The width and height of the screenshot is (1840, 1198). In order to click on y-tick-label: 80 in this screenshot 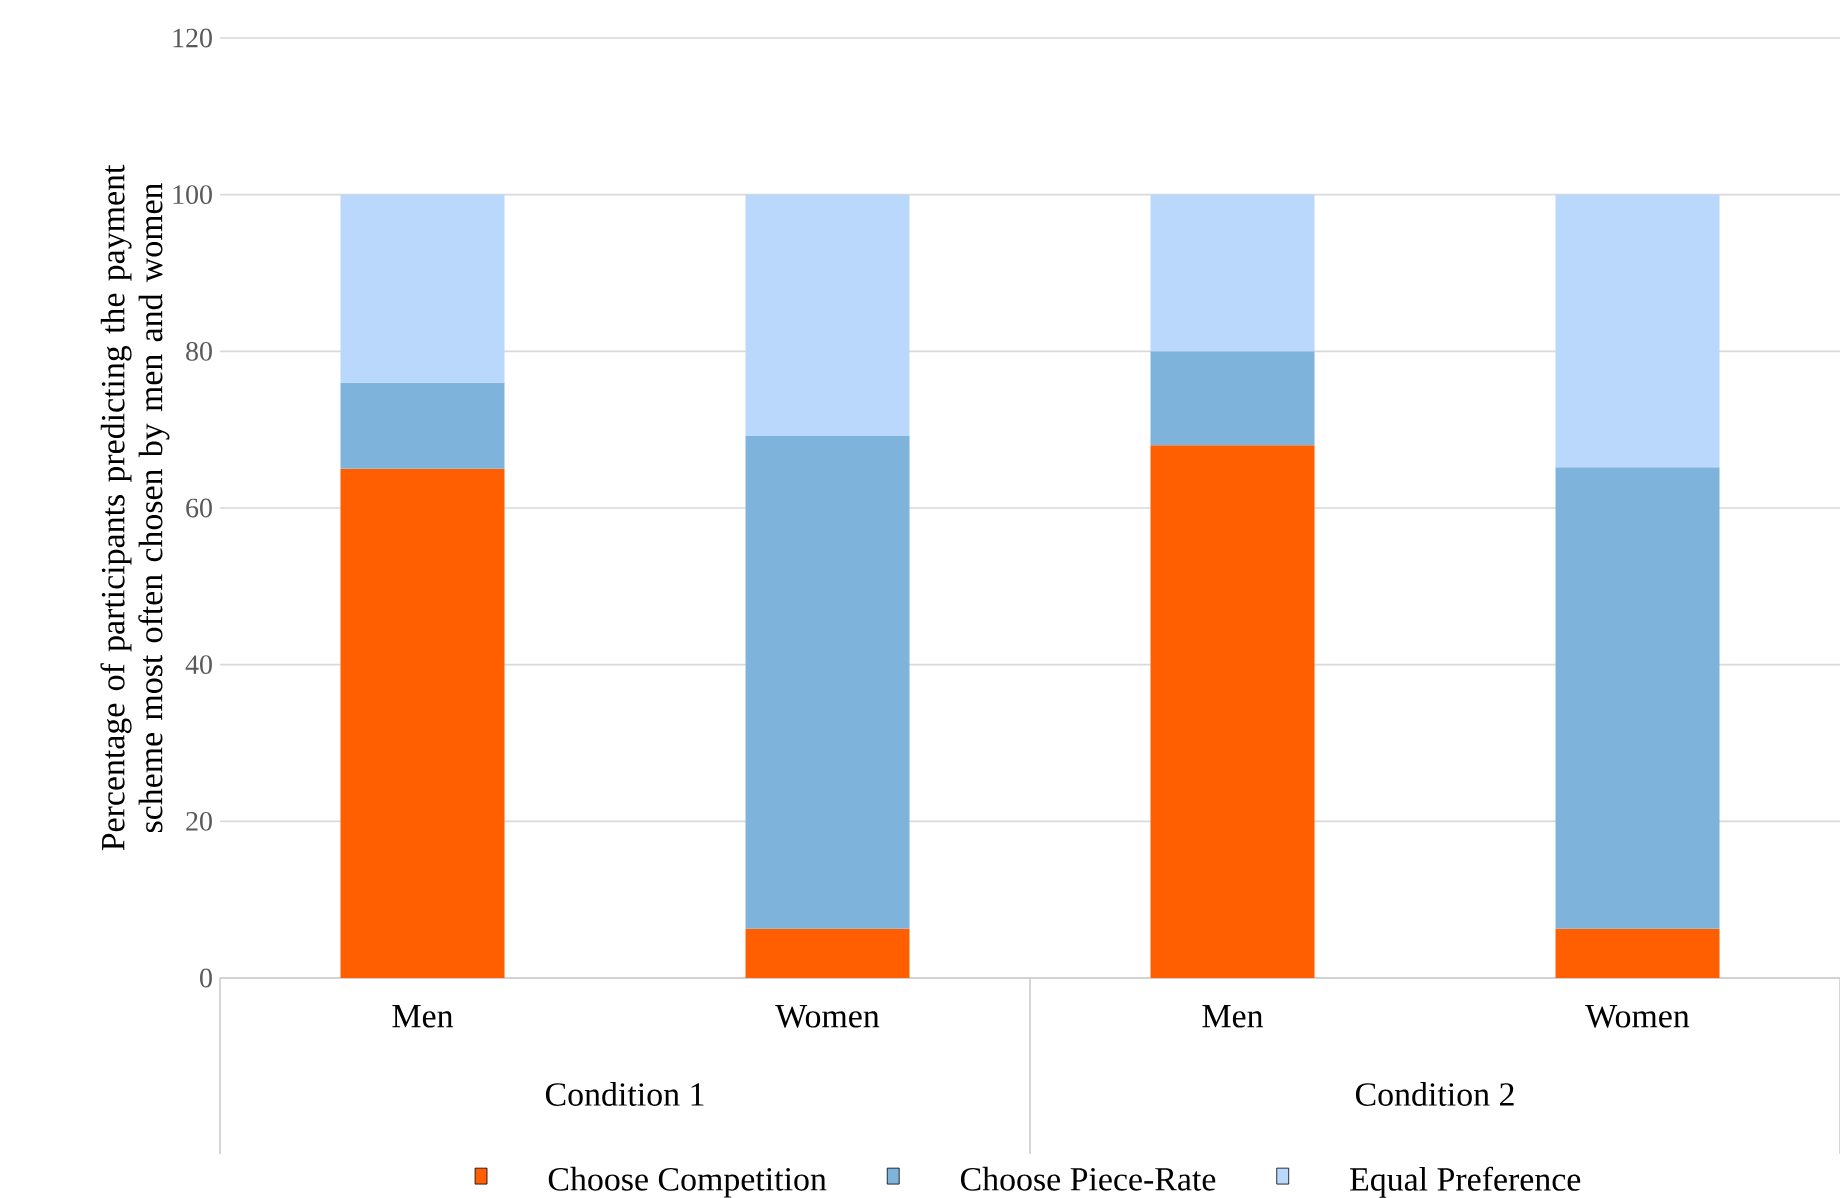, I will do `click(199, 351)`.